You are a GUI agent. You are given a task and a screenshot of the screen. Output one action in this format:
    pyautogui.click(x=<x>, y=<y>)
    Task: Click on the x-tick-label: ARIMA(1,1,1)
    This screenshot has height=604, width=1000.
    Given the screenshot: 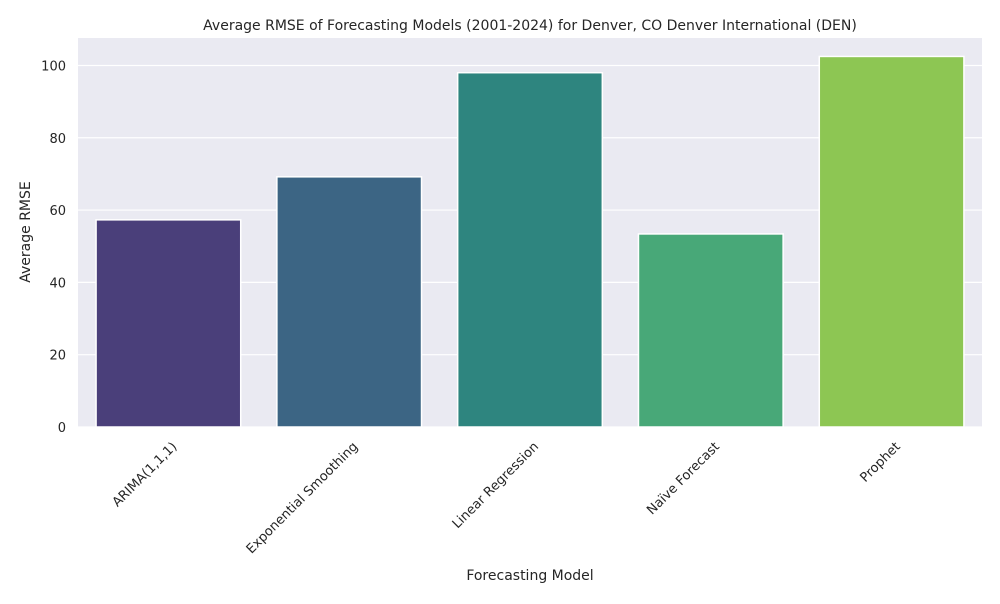 What is the action you would take?
    pyautogui.click(x=145, y=474)
    